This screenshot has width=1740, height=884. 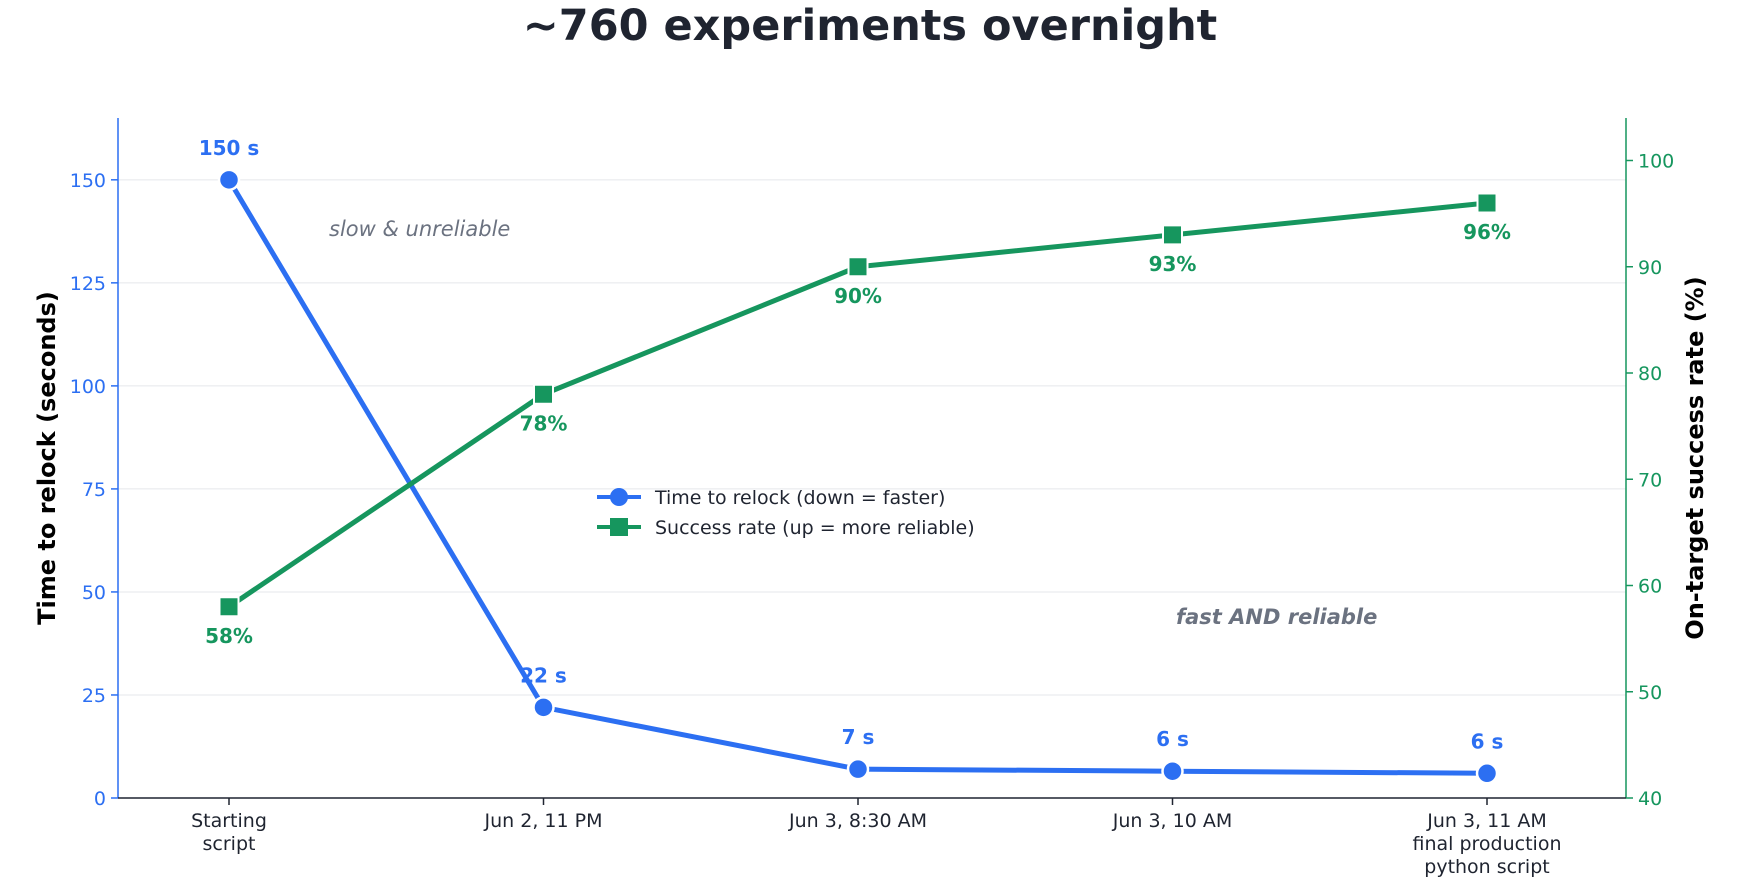 What do you see at coordinates (858, 737) in the screenshot?
I see `time-data-label: 7 s` at bounding box center [858, 737].